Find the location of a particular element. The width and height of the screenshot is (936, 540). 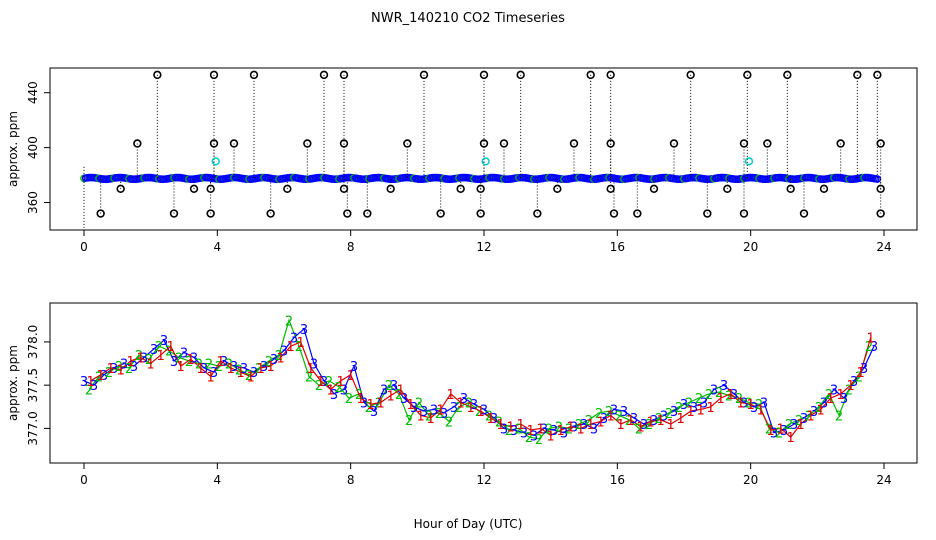

figure-title: NWR_140210 CO2 Timeseries is located at coordinates (468, 18).